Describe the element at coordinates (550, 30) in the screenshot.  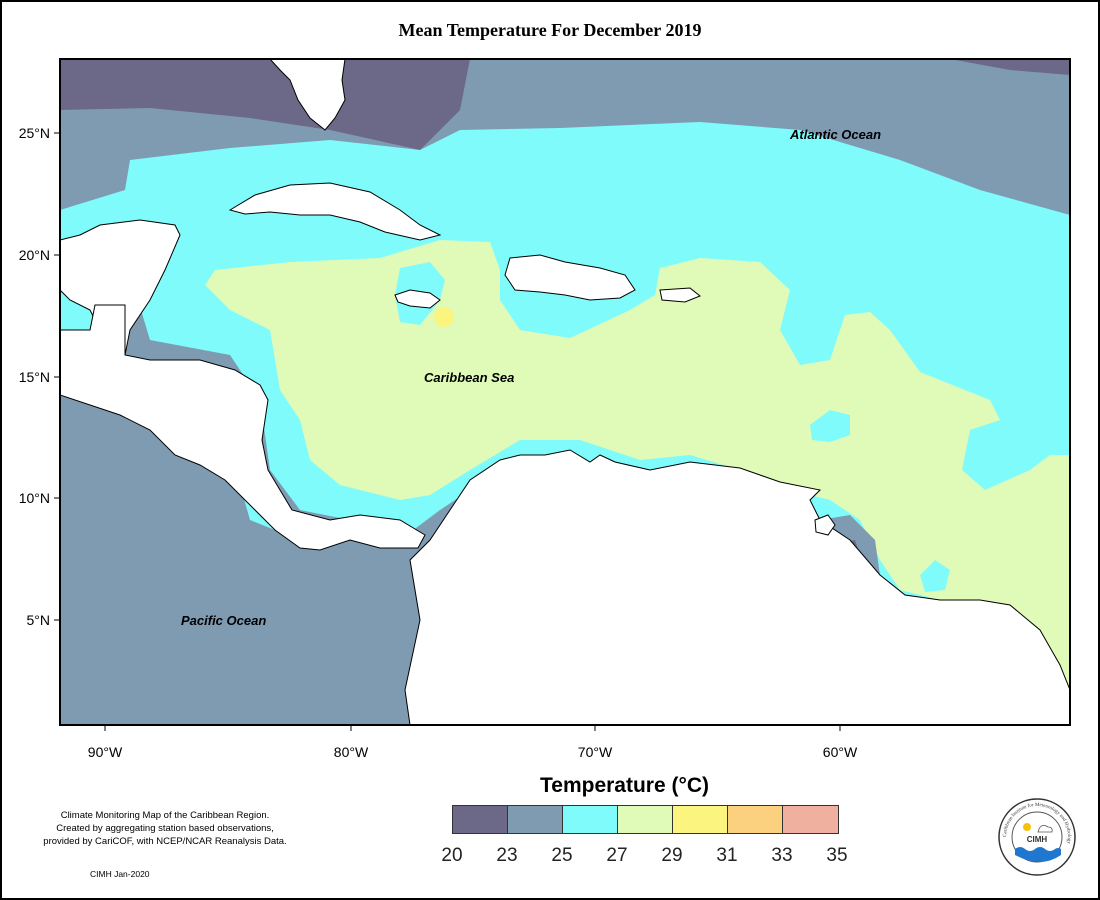
I see `map-title: Mean Temperature For December 2019` at that location.